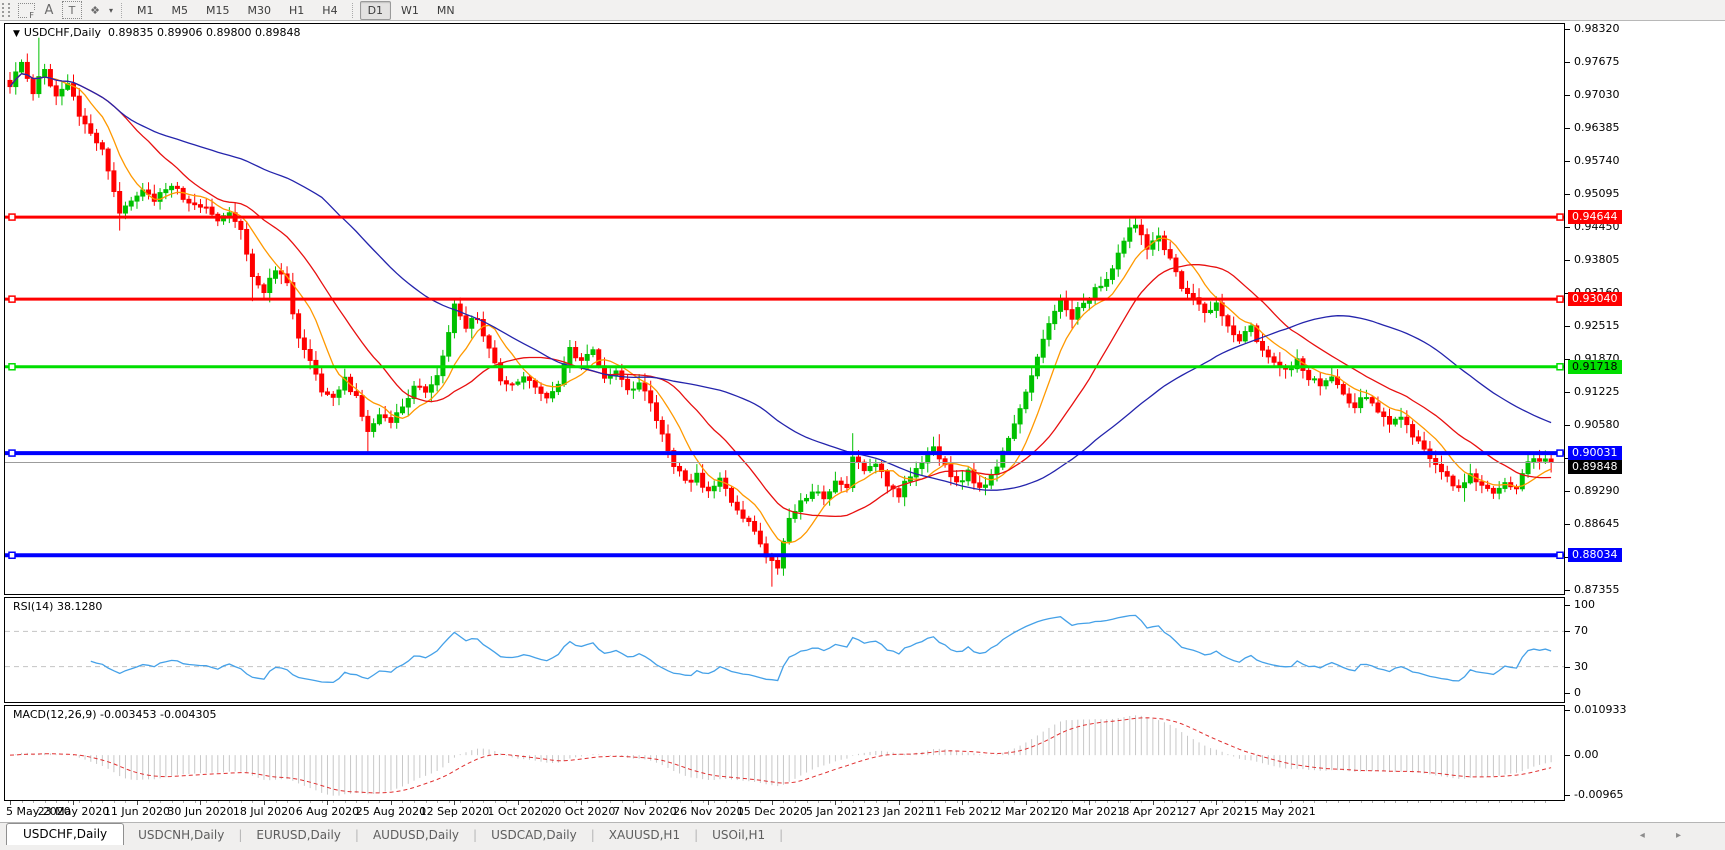 This screenshot has height=850, width=1725. I want to click on timeframe-mn-button: MN, so click(445, 10).